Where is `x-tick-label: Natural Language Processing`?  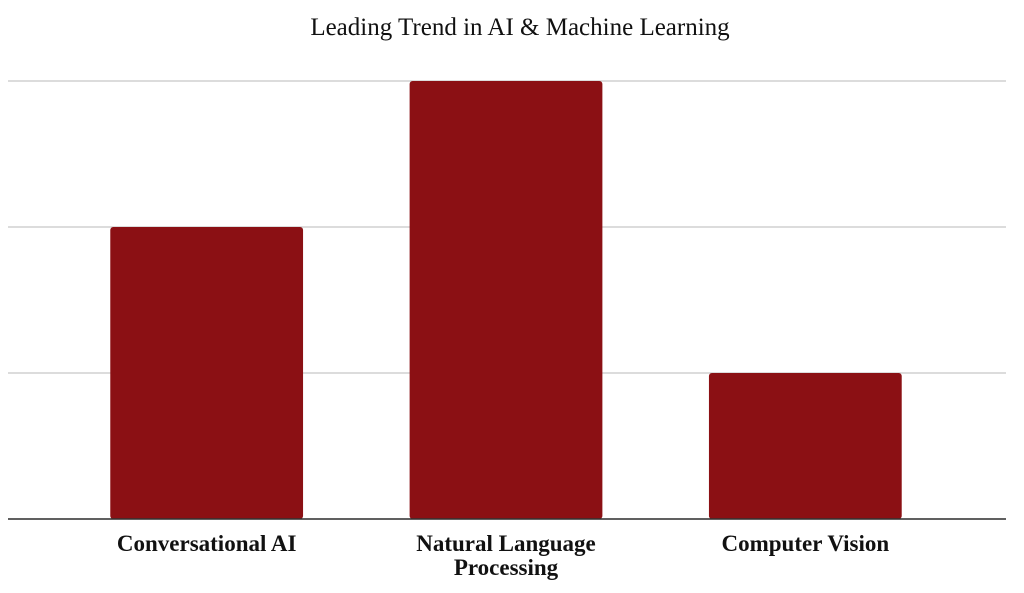 x-tick-label: Natural Language Processing is located at coordinates (506, 555).